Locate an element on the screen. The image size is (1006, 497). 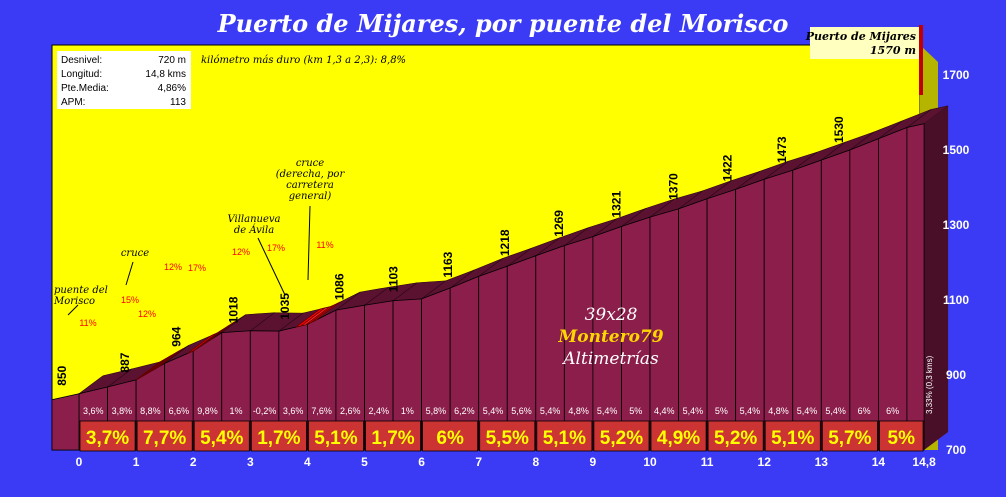
x-tick-label: 2 is located at coordinates (193, 462).